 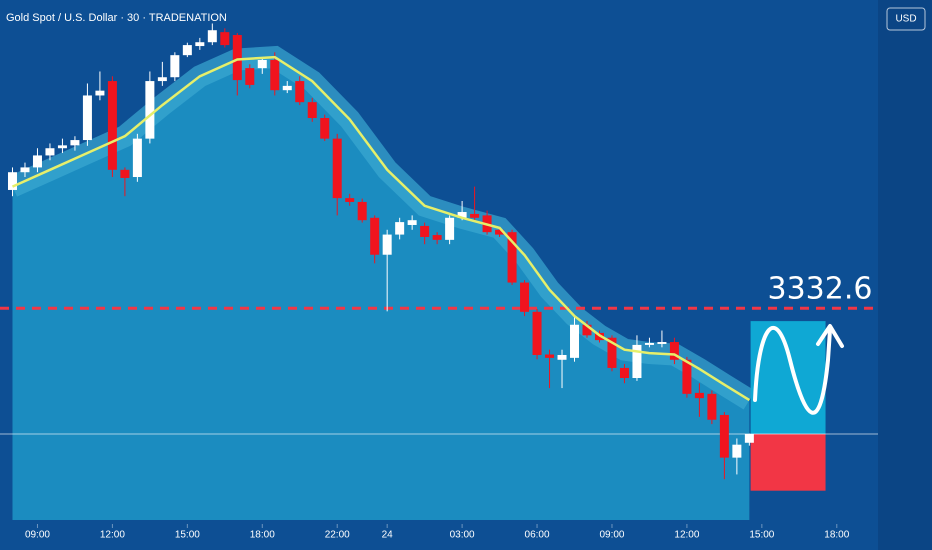 I want to click on price-axis, so click(x=905, y=275).